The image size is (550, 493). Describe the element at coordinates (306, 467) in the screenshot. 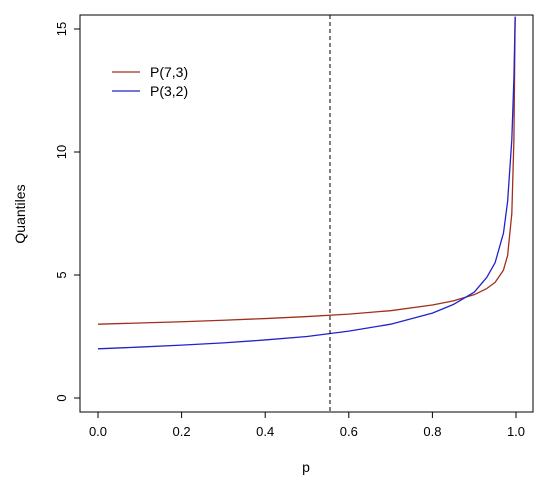

I see `x-axis-title: p` at that location.